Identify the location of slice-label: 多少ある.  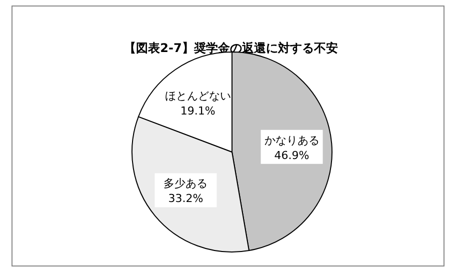
(186, 183).